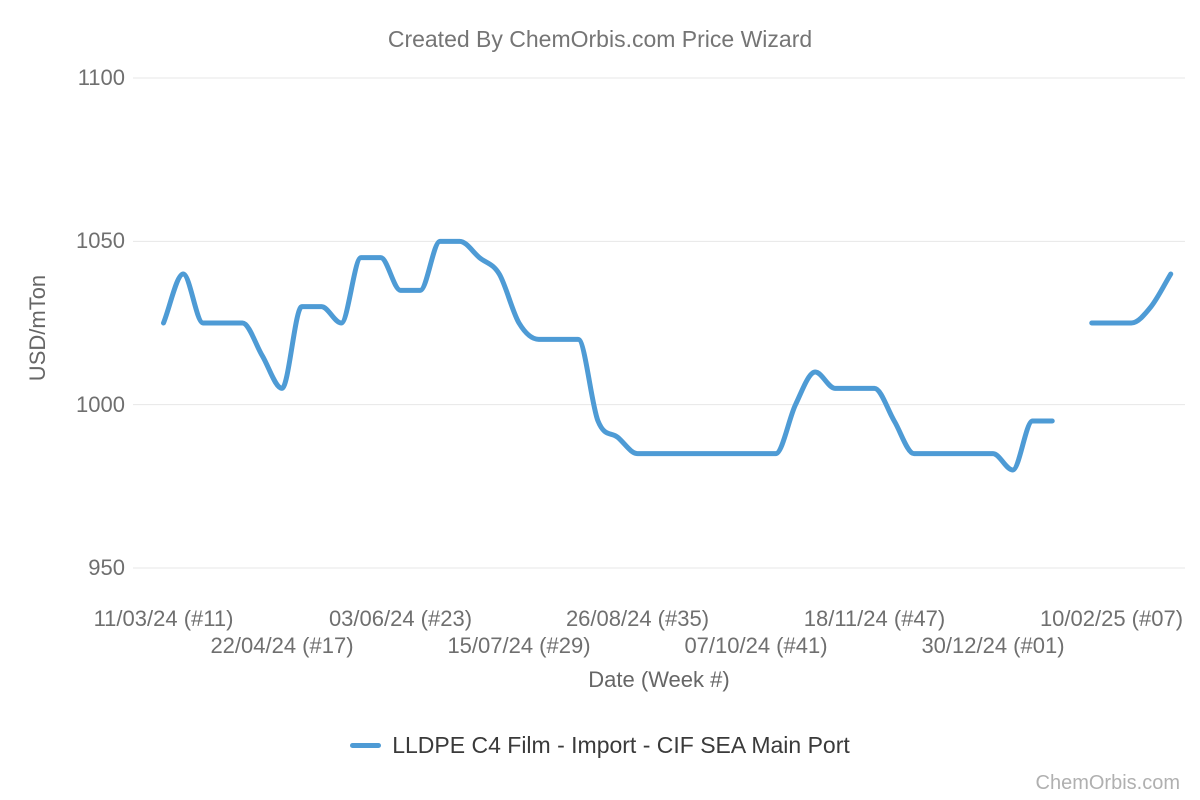 The height and width of the screenshot is (800, 1200). Describe the element at coordinates (163, 618) in the screenshot. I see `x-tick-label: 11/03/24 (#11)` at that location.